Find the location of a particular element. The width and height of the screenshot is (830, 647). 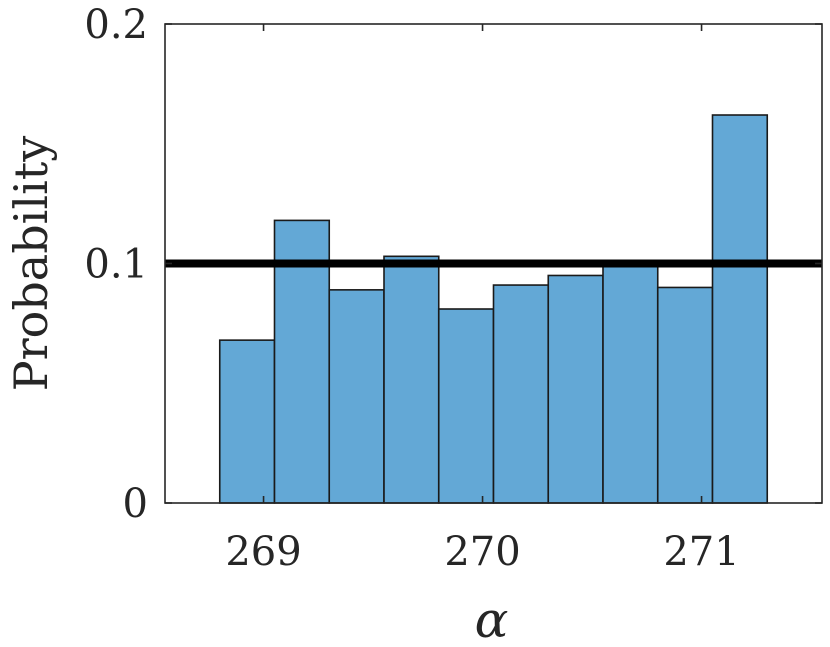

x-tick-label: 270 is located at coordinates (482, 552).